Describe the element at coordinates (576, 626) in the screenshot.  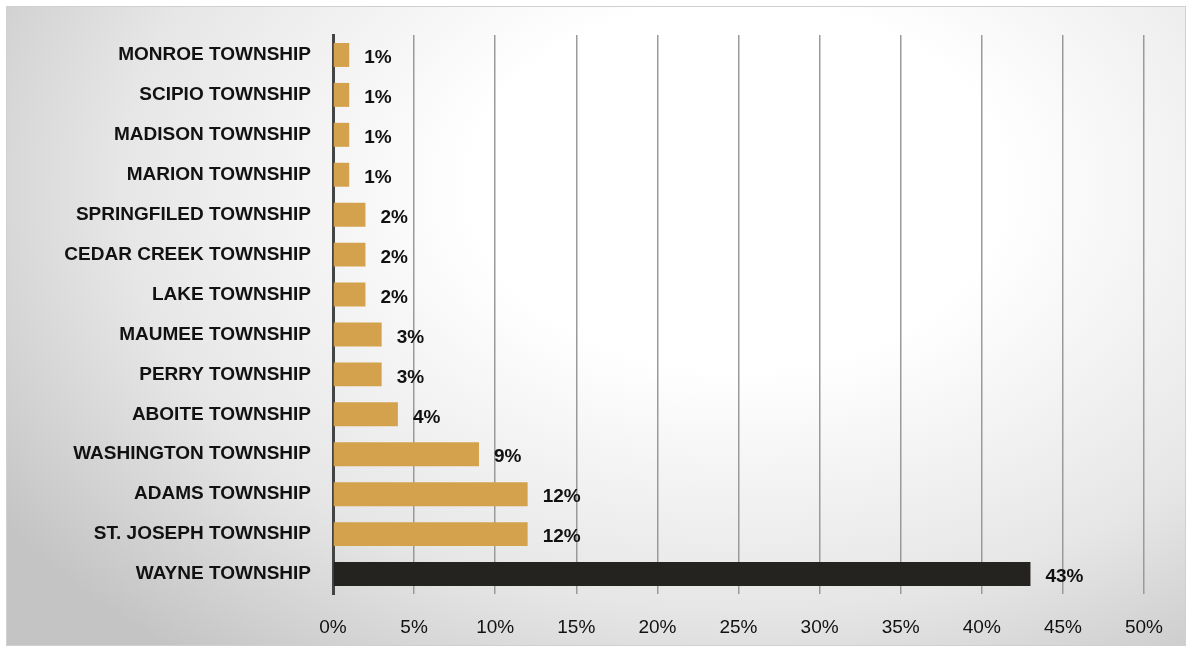
I see `x-tick-label: 15%` at that location.